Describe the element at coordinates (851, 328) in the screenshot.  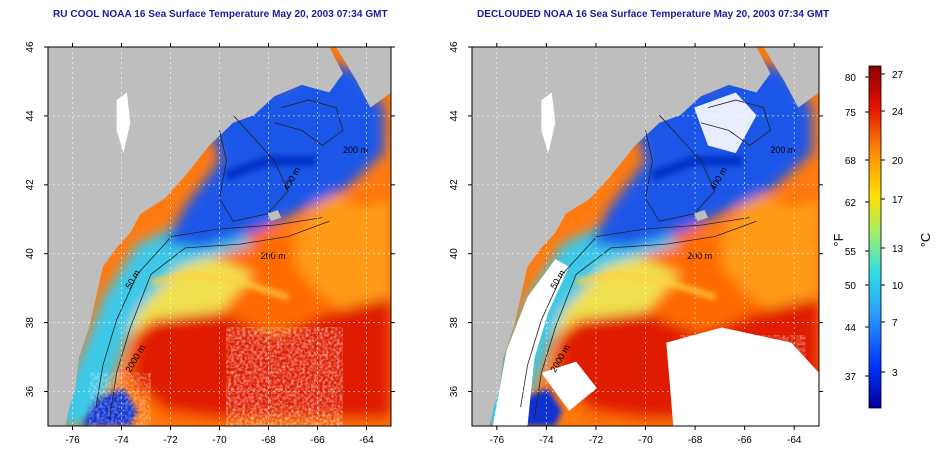
I see `fahrenheit-tick-label: 44` at that location.